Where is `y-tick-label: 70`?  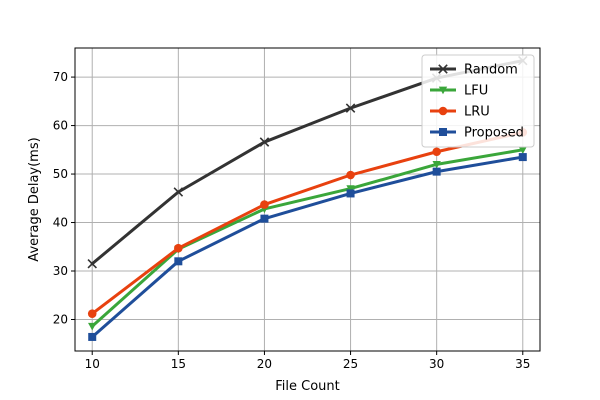 y-tick-label: 70 is located at coordinates (60, 77).